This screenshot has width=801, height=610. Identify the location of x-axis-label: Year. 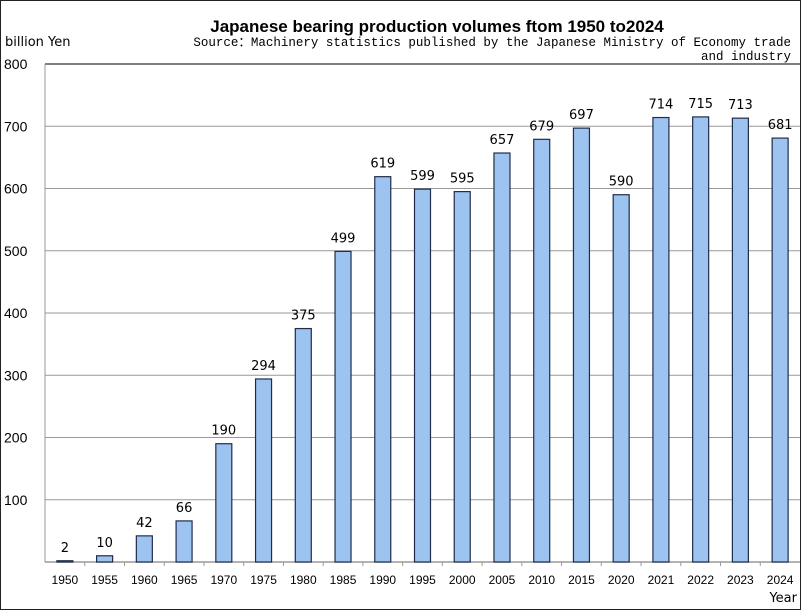
(782, 598).